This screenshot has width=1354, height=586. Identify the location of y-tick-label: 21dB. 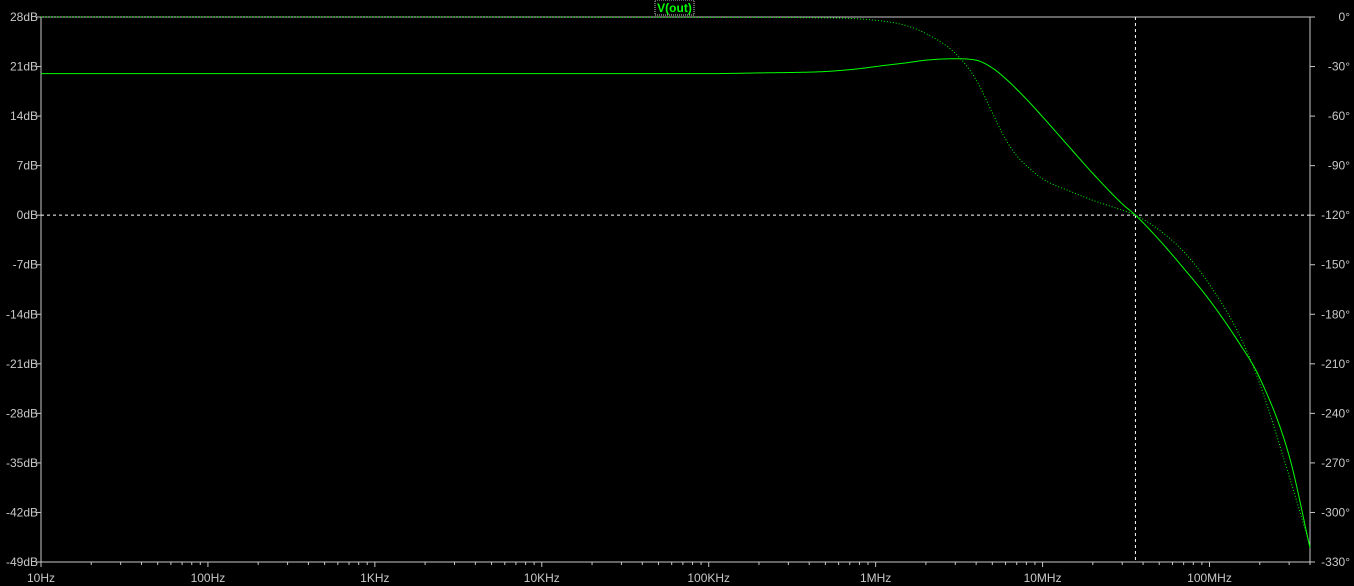
(24, 67).